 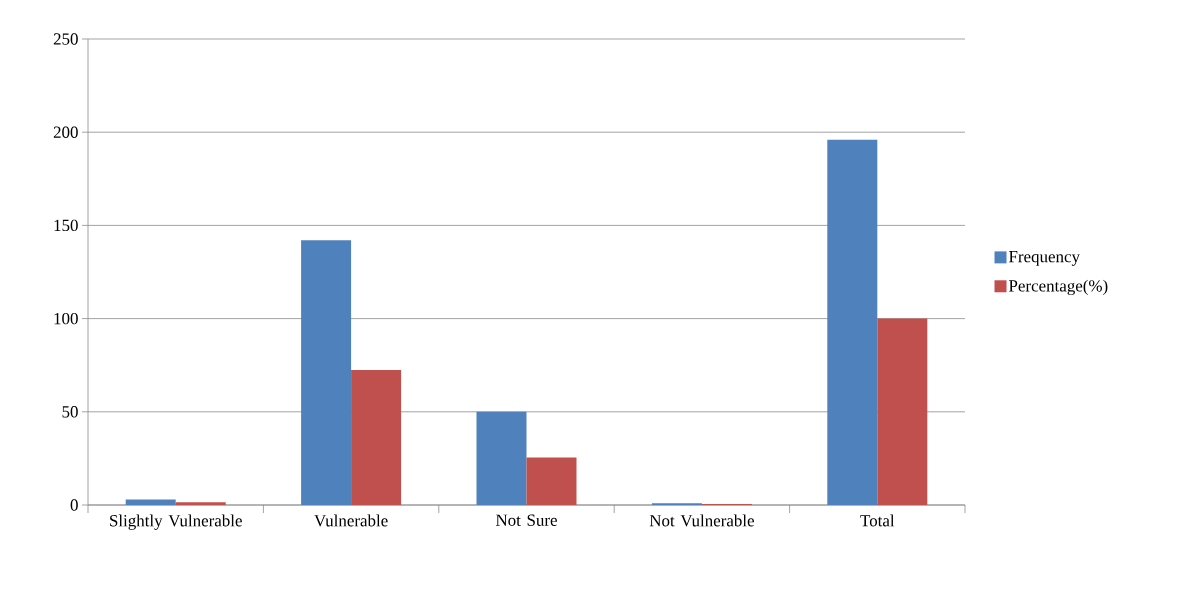 I want to click on x-tick-label: Slightly Vulnerable, so click(x=176, y=522).